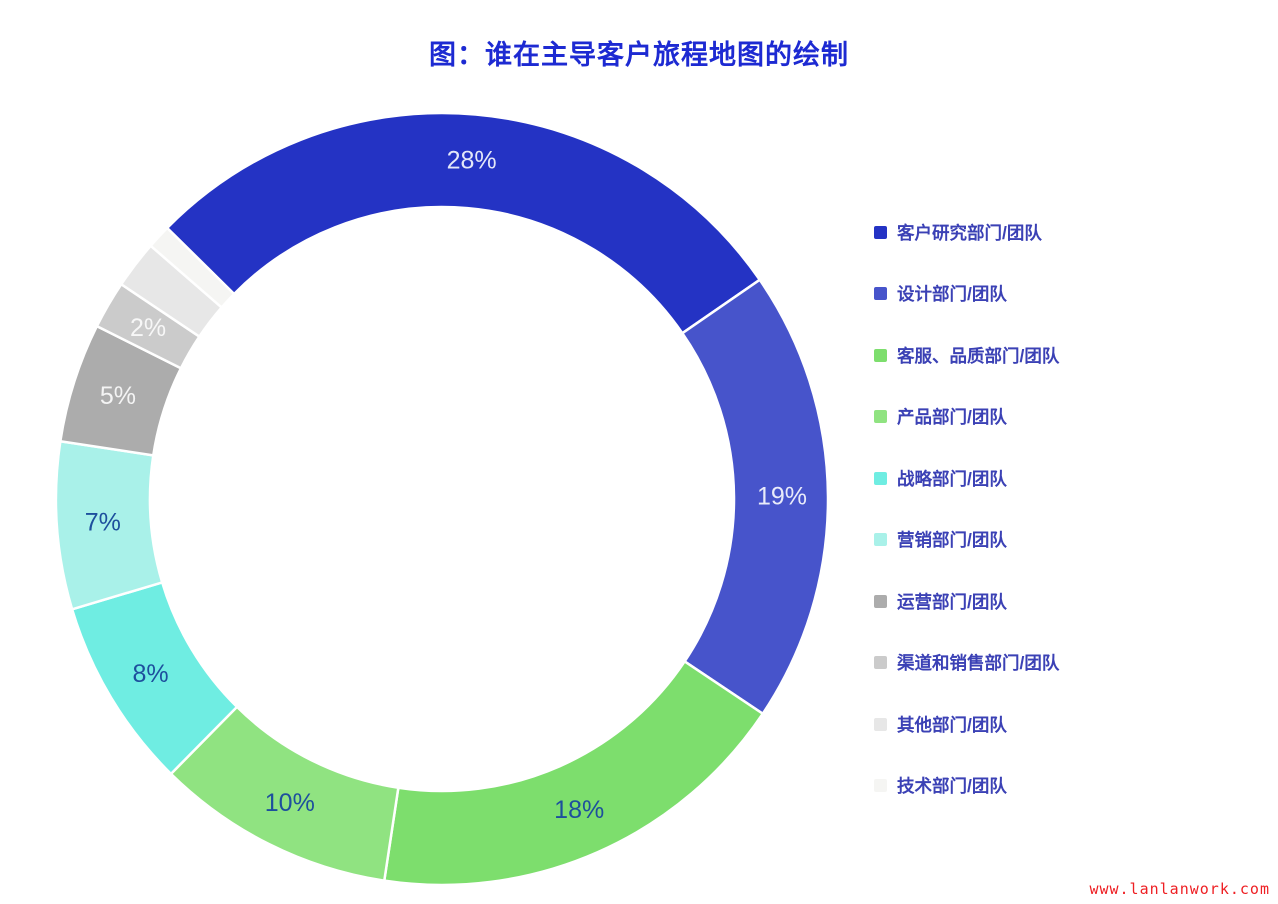 Image resolution: width=1278 pixels, height=904 pixels. What do you see at coordinates (579, 810) in the screenshot?
I see `slice-data-label-2: 18%` at bounding box center [579, 810].